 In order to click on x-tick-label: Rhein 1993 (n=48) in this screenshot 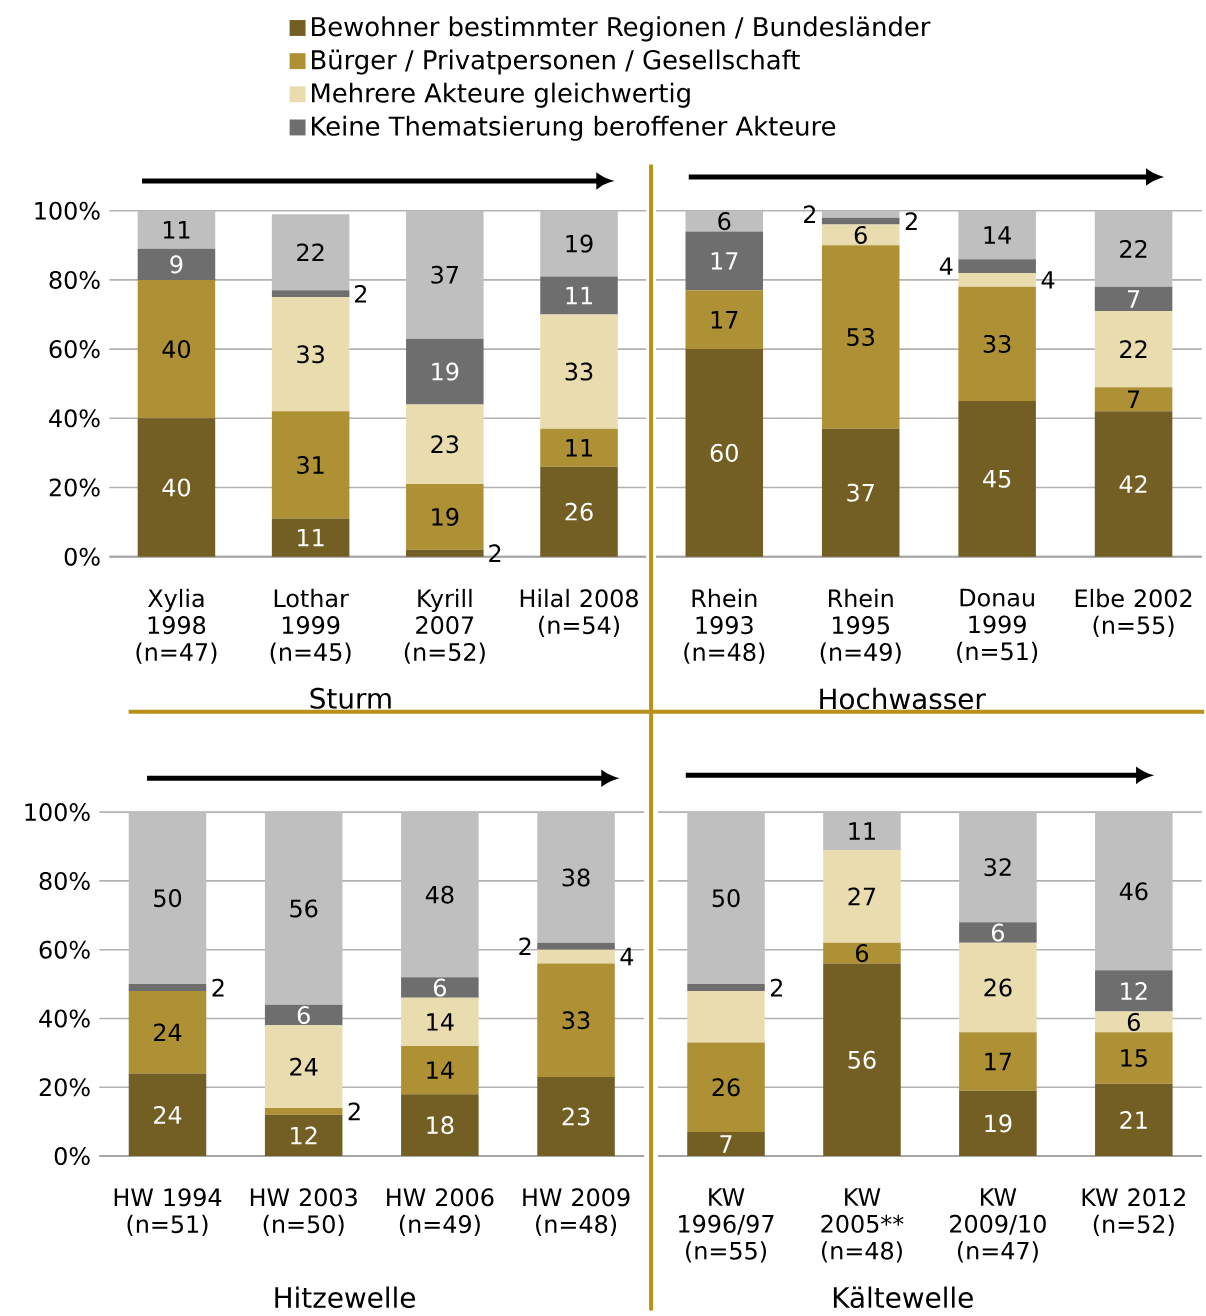, I will do `click(724, 626)`.